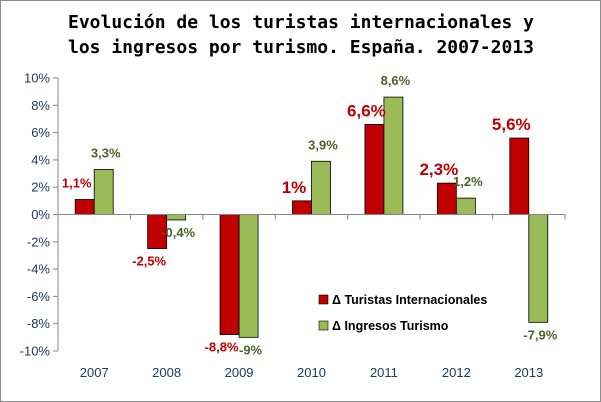 Image resolution: width=601 pixels, height=402 pixels. Describe the element at coordinates (390, 326) in the screenshot. I see `legend-label-2: Δ Ingresos Turismo` at that location.